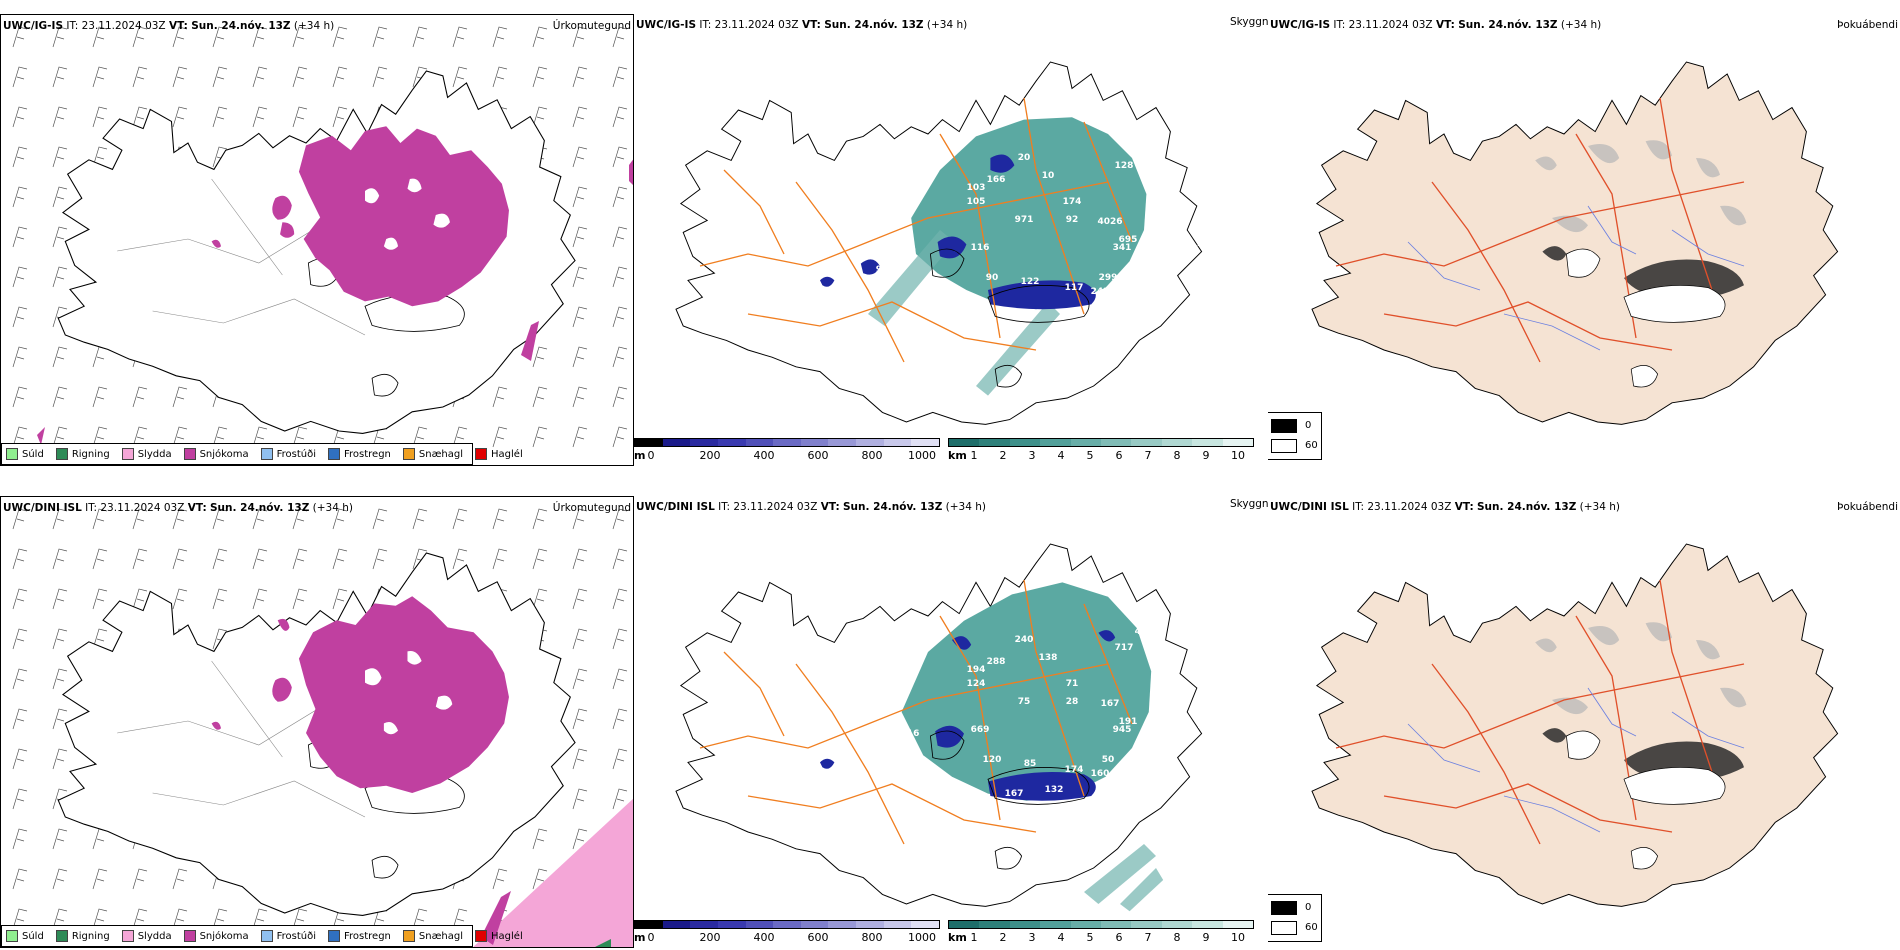  I want to click on snow-patch, so click(253, 221).